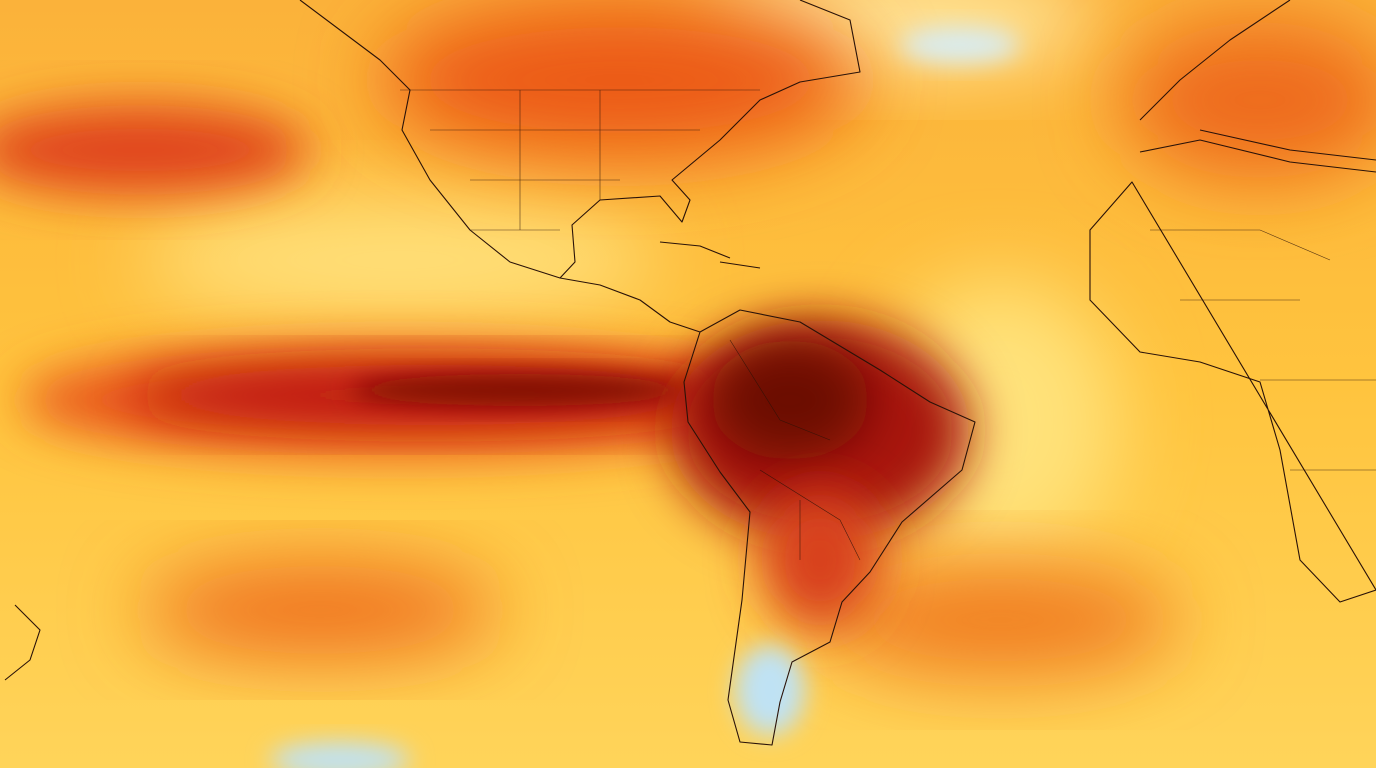 The height and width of the screenshot is (768, 1376). Describe the element at coordinates (1263, 350) in the screenshot. I see `africa-borders` at that location.